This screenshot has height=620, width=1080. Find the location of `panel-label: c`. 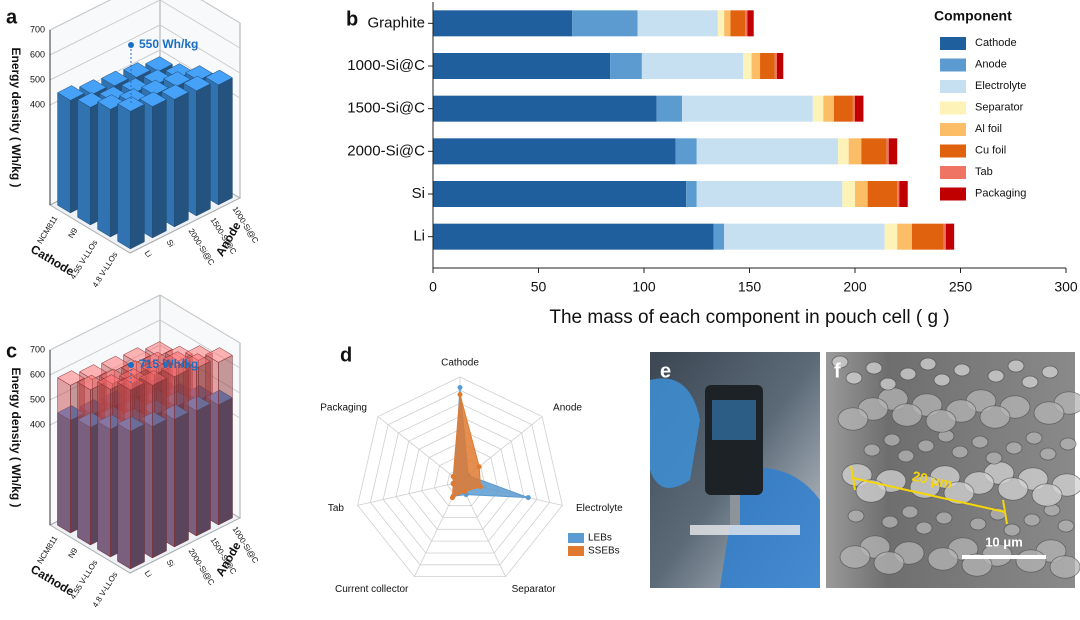

panel-label: c is located at coordinates (11, 351).